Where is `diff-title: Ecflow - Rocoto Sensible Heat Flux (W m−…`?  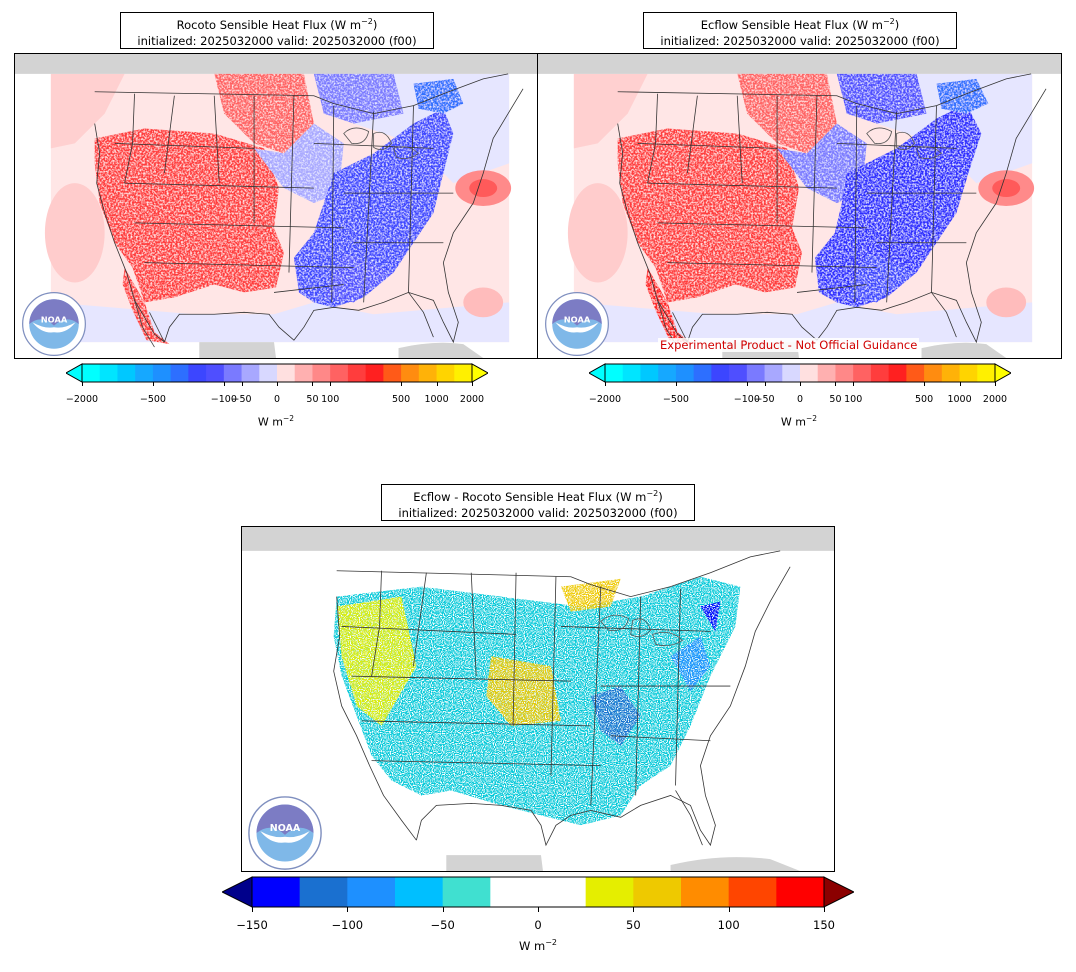 diff-title: Ecflow - Rocoto Sensible Heat Flux (W m−… is located at coordinates (538, 502).